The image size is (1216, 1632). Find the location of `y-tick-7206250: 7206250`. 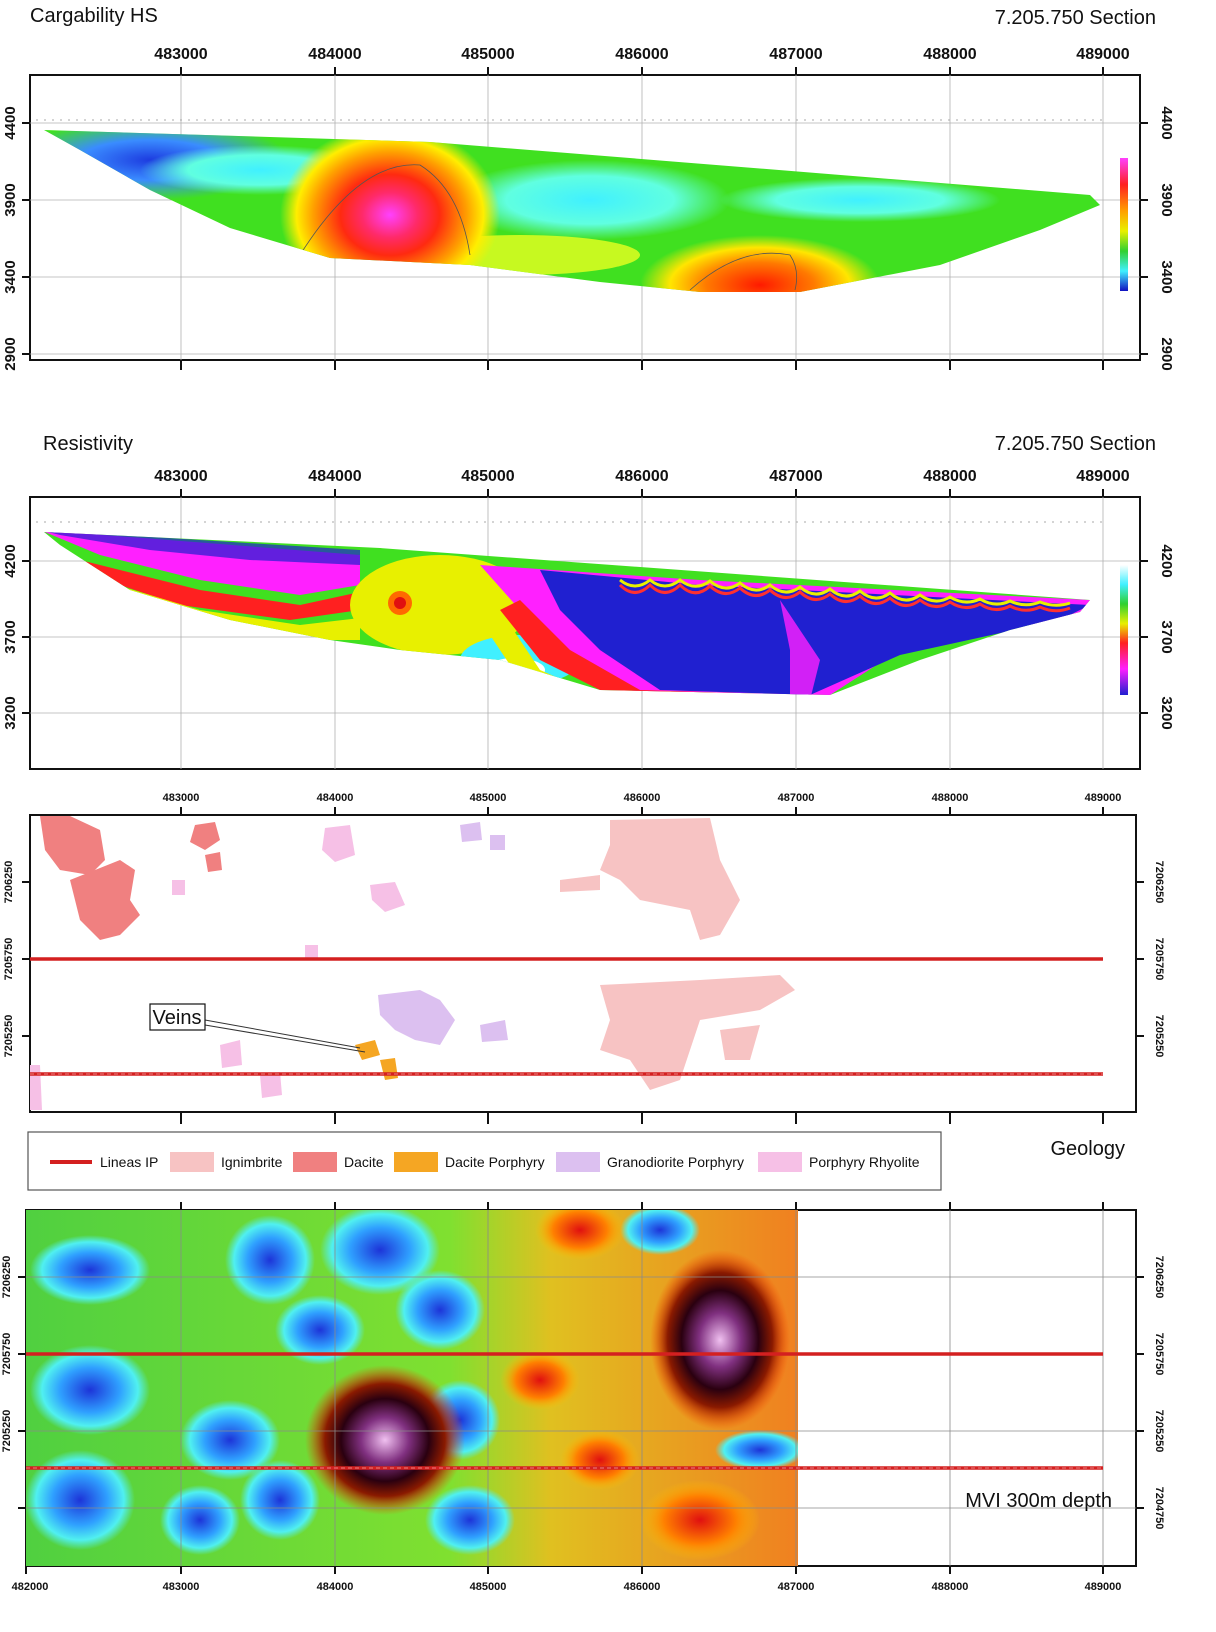

y-tick-7206250: 7206250 is located at coordinates (9, 882).